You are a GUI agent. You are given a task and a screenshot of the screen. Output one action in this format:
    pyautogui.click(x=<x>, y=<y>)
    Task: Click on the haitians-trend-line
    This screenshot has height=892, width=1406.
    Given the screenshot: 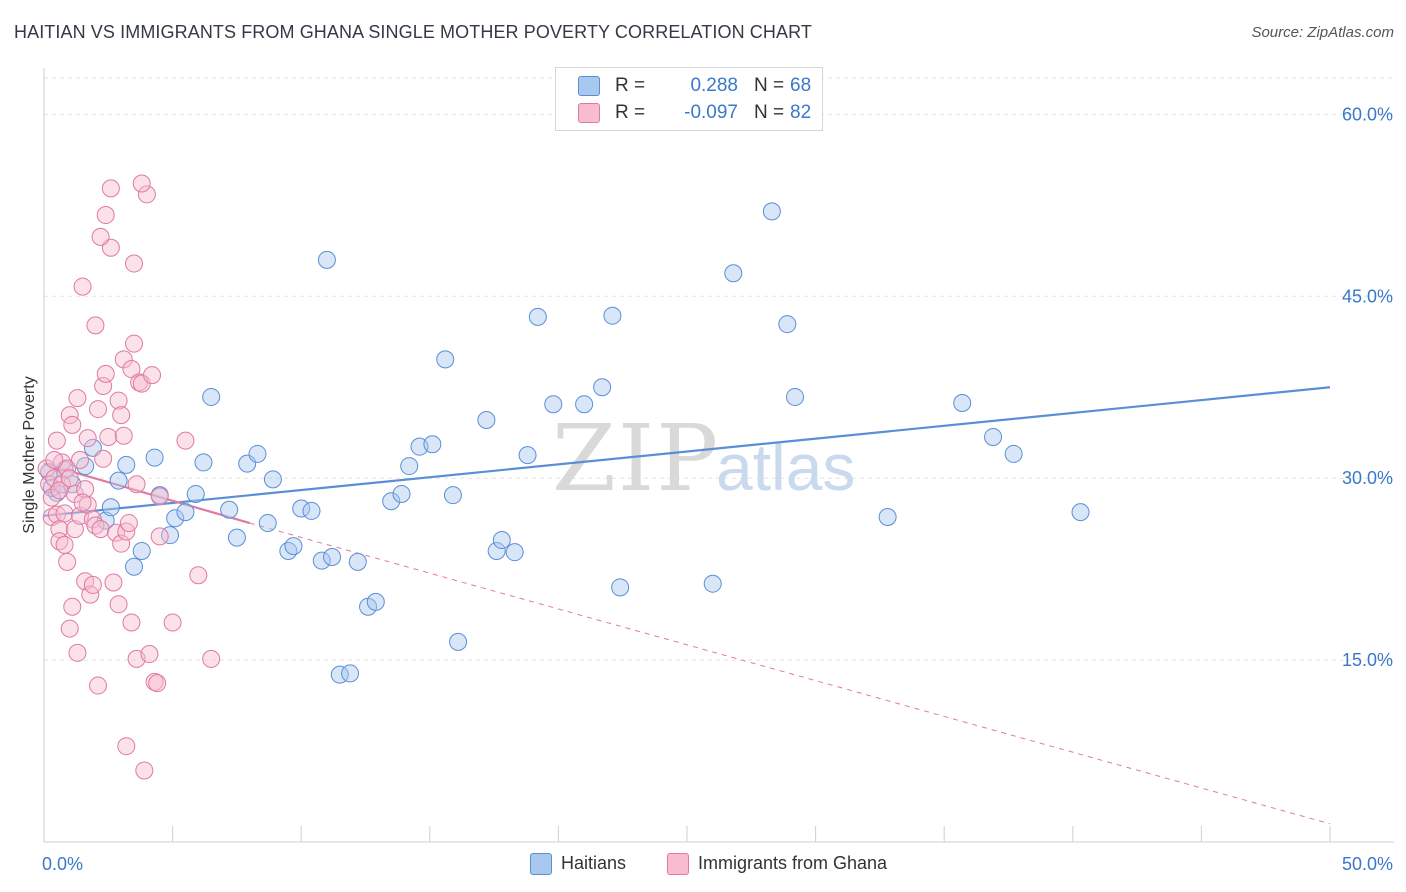 What is the action you would take?
    pyautogui.click(x=687, y=451)
    